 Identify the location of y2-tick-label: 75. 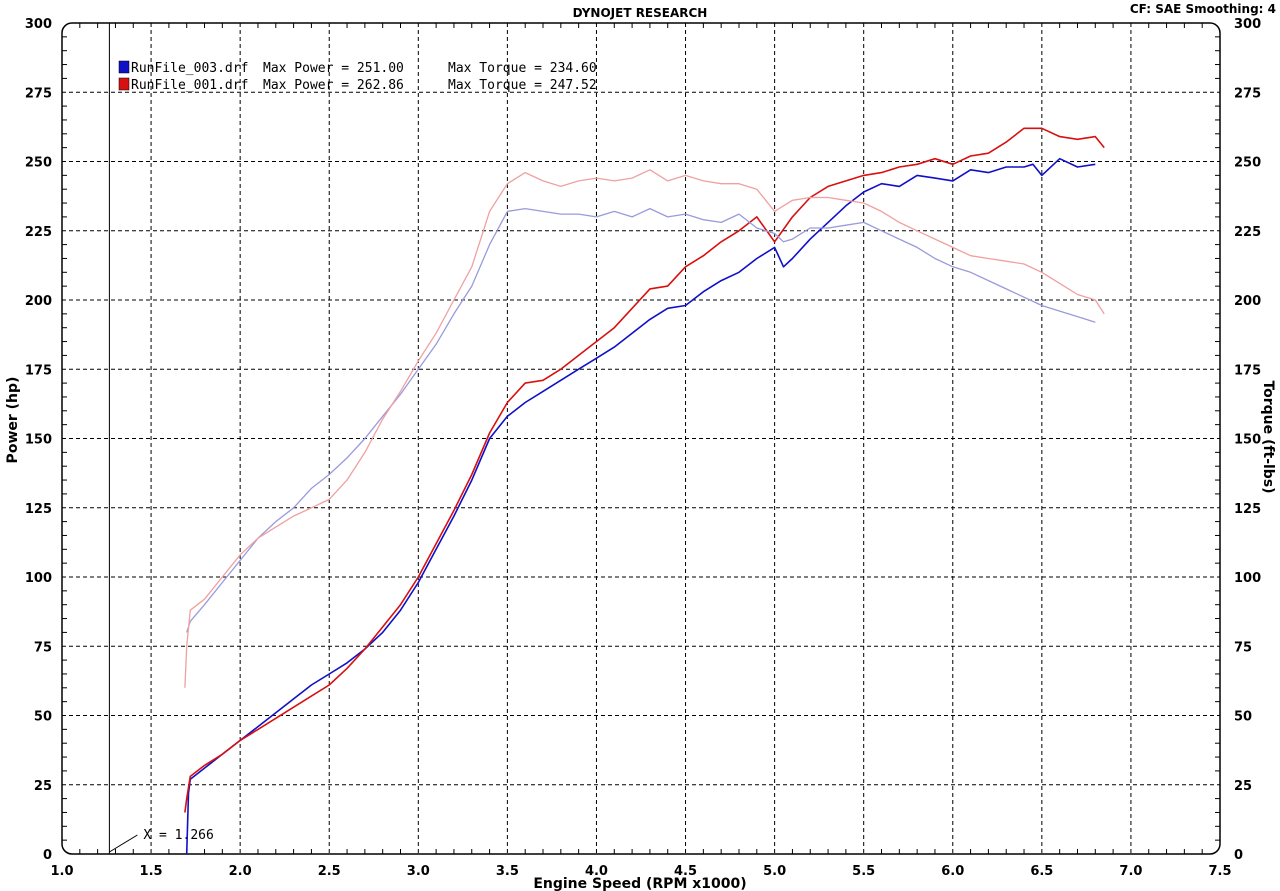
(1243, 647).